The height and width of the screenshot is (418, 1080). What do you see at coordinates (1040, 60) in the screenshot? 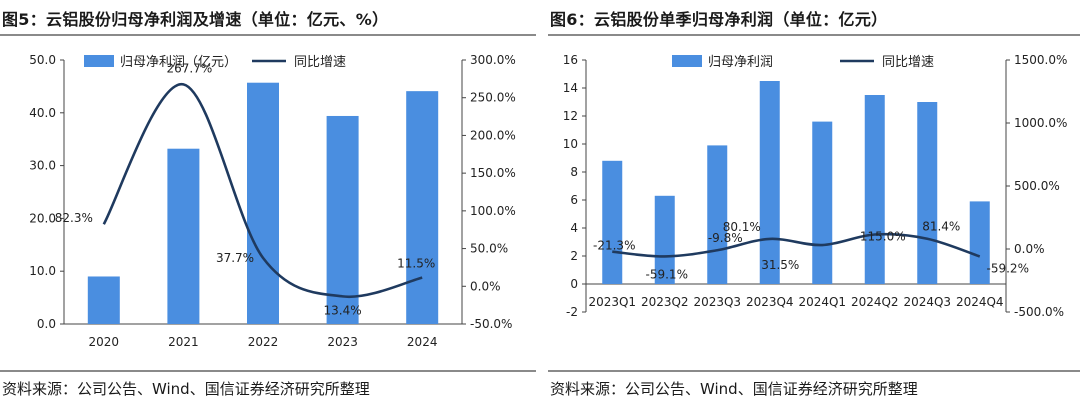
I see `y-tick-label-right: 1500.0%` at bounding box center [1040, 60].